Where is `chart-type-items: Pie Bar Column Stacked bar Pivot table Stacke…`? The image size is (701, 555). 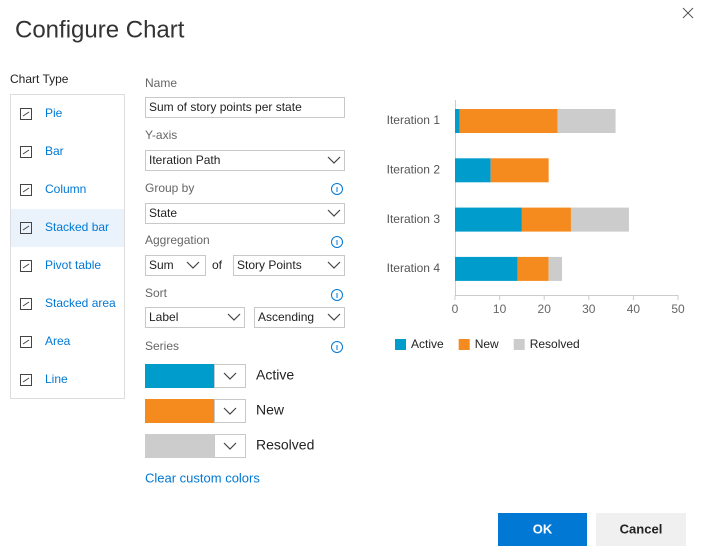
chart-type-items: Pie Bar Column Stacked bar Pivot table Stacke… is located at coordinates (67, 246).